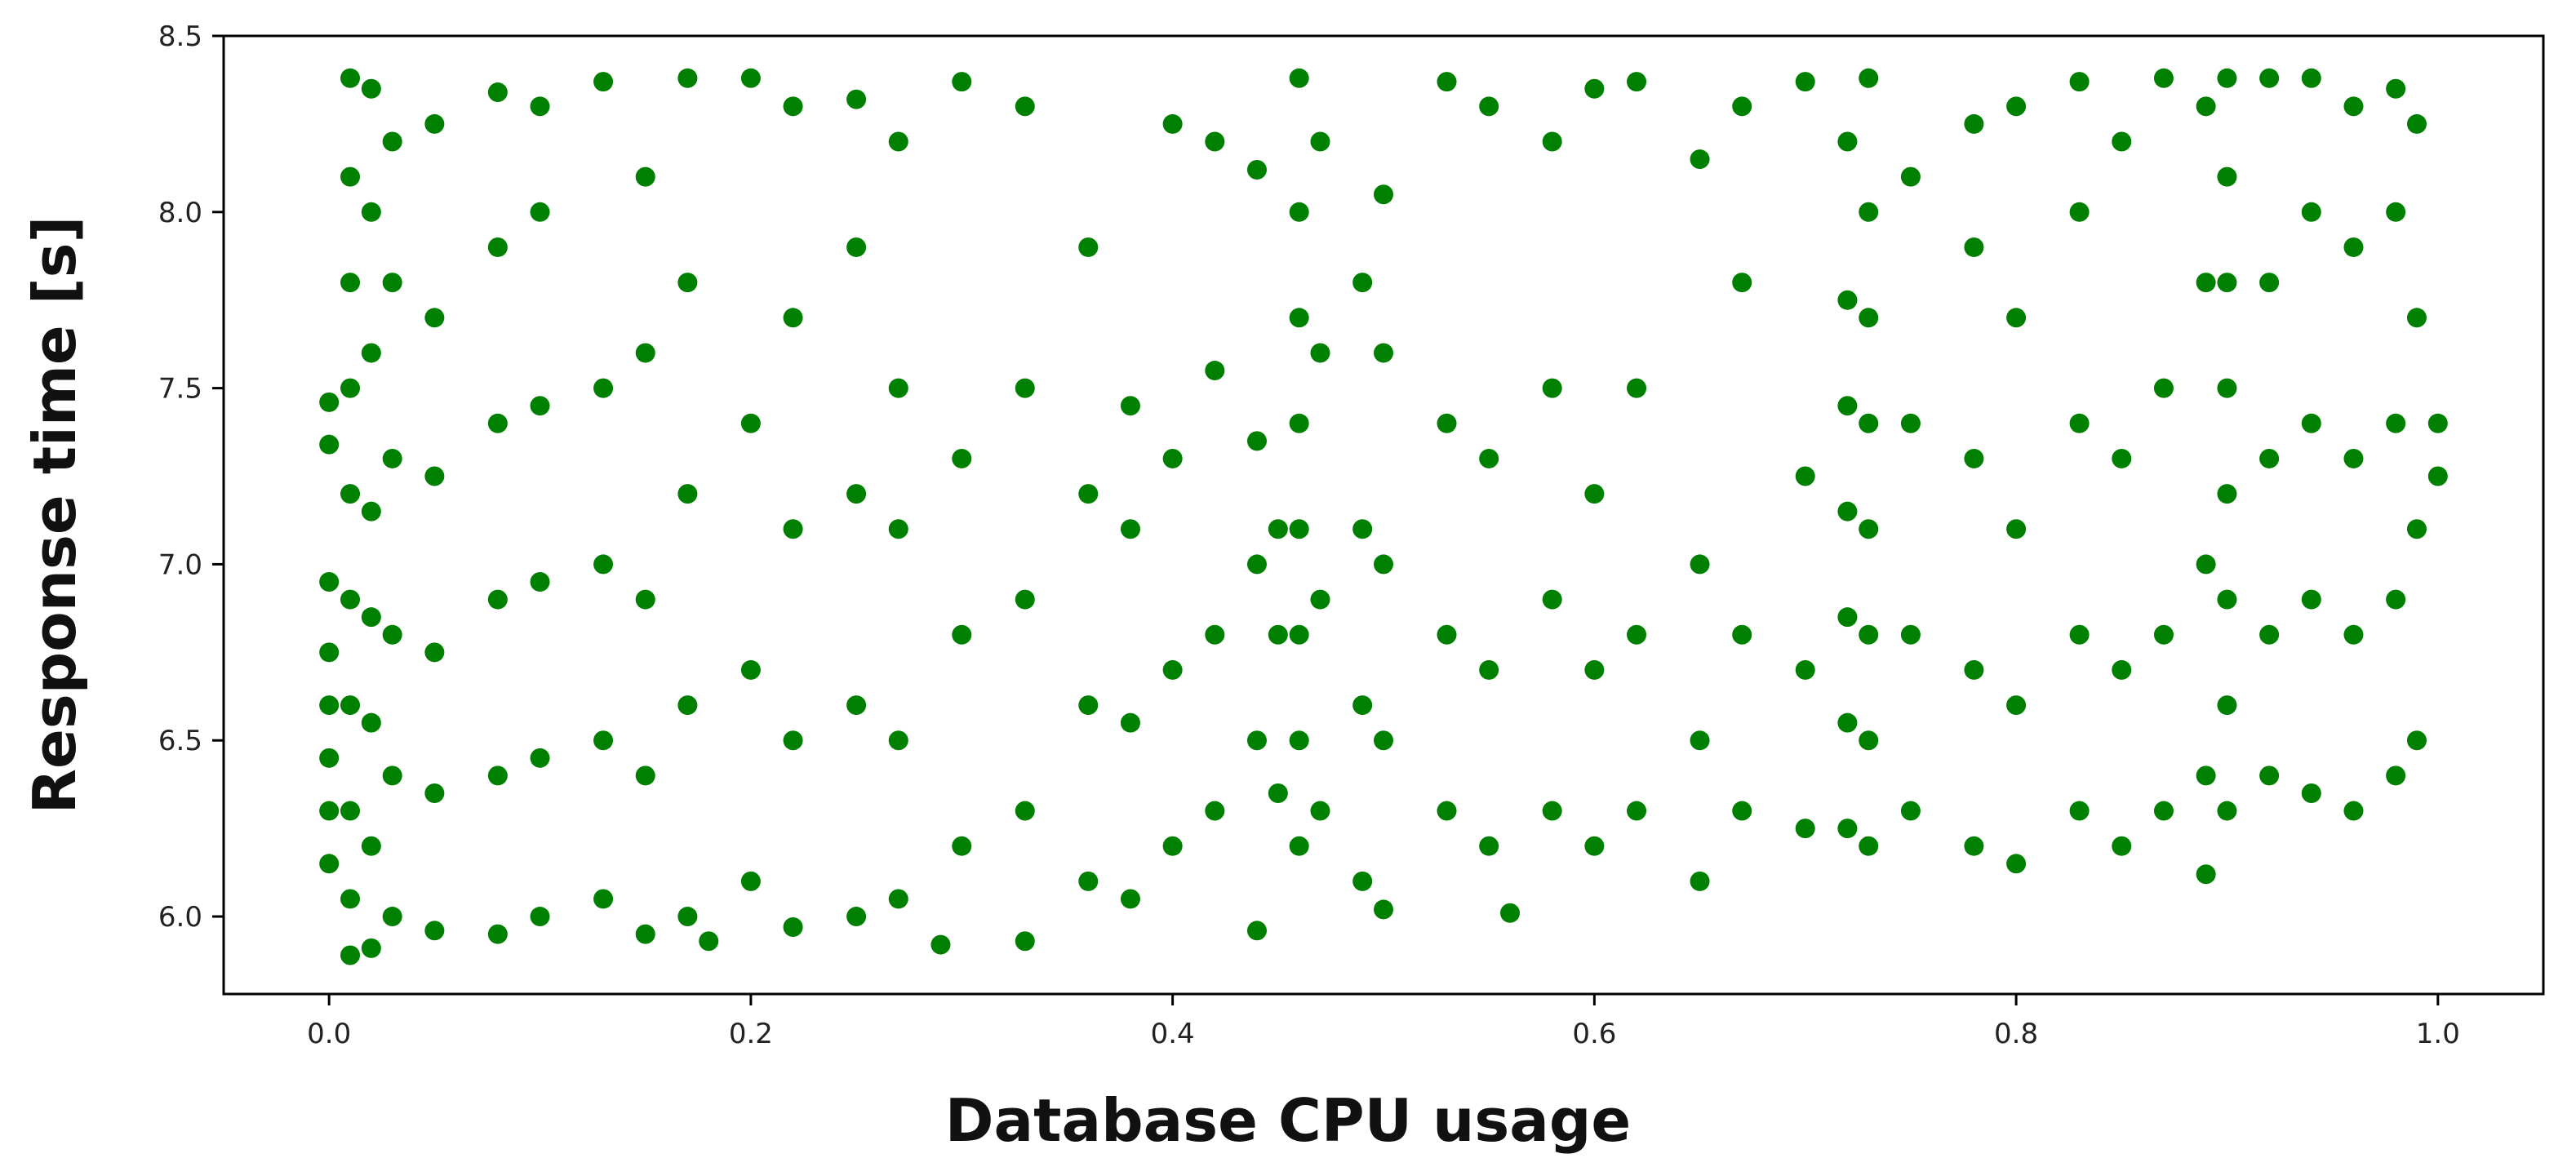  What do you see at coordinates (1594, 1034) in the screenshot?
I see `x-tick-label: 0.6` at bounding box center [1594, 1034].